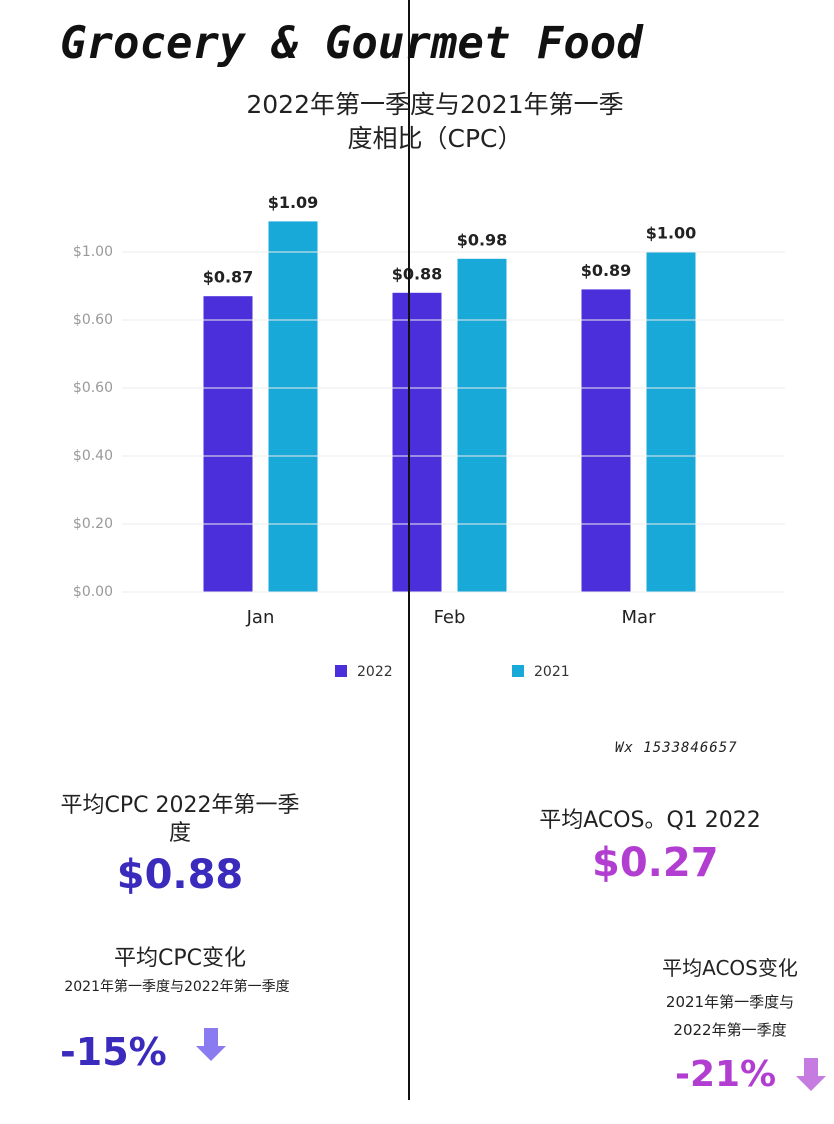  What do you see at coordinates (639, 617) in the screenshot?
I see `x-tick-label: Mar` at bounding box center [639, 617].